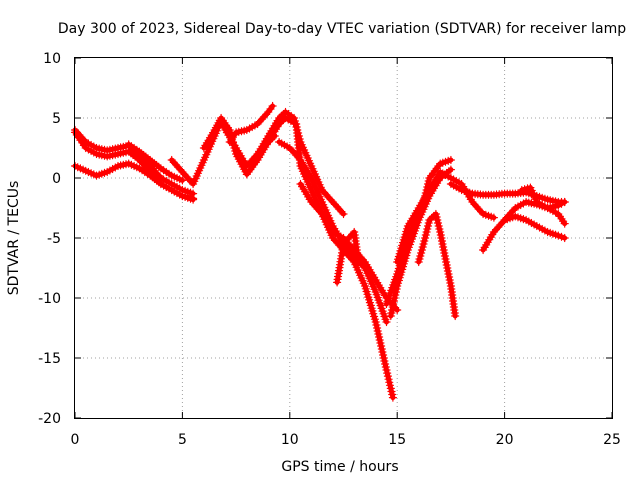  I want to click on x-tick-labels: 0 5 10 15 20 25, so click(346, 440).